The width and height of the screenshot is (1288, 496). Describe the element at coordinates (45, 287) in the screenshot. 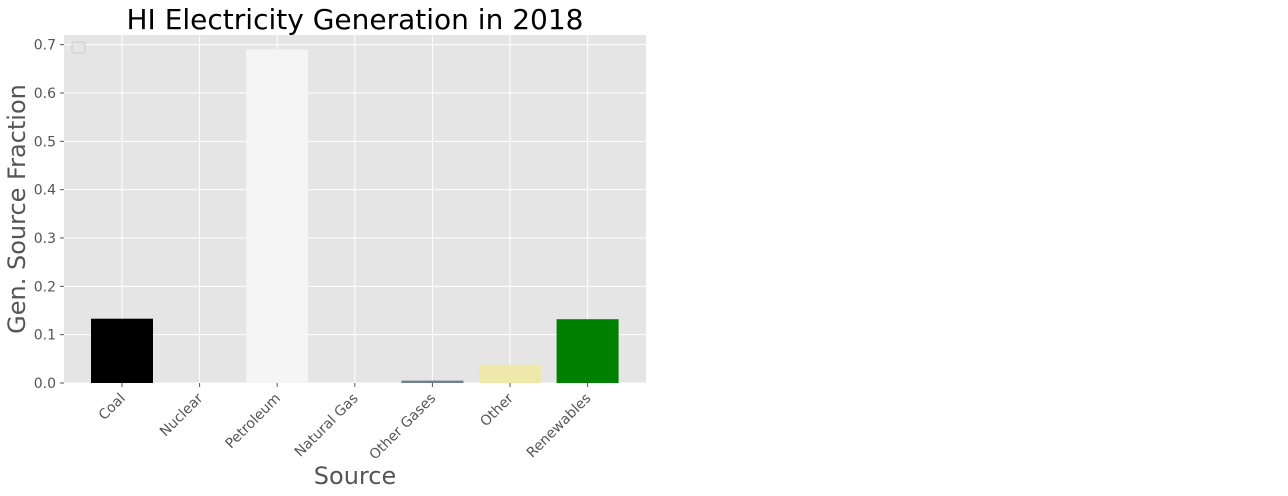

I see `y-tick-label: 0.2` at that location.